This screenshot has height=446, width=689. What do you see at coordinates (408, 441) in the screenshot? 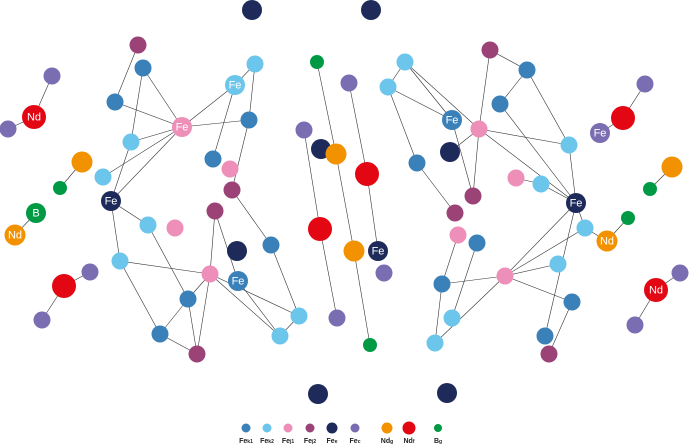
I see `legend-label: Ndf` at bounding box center [408, 441].